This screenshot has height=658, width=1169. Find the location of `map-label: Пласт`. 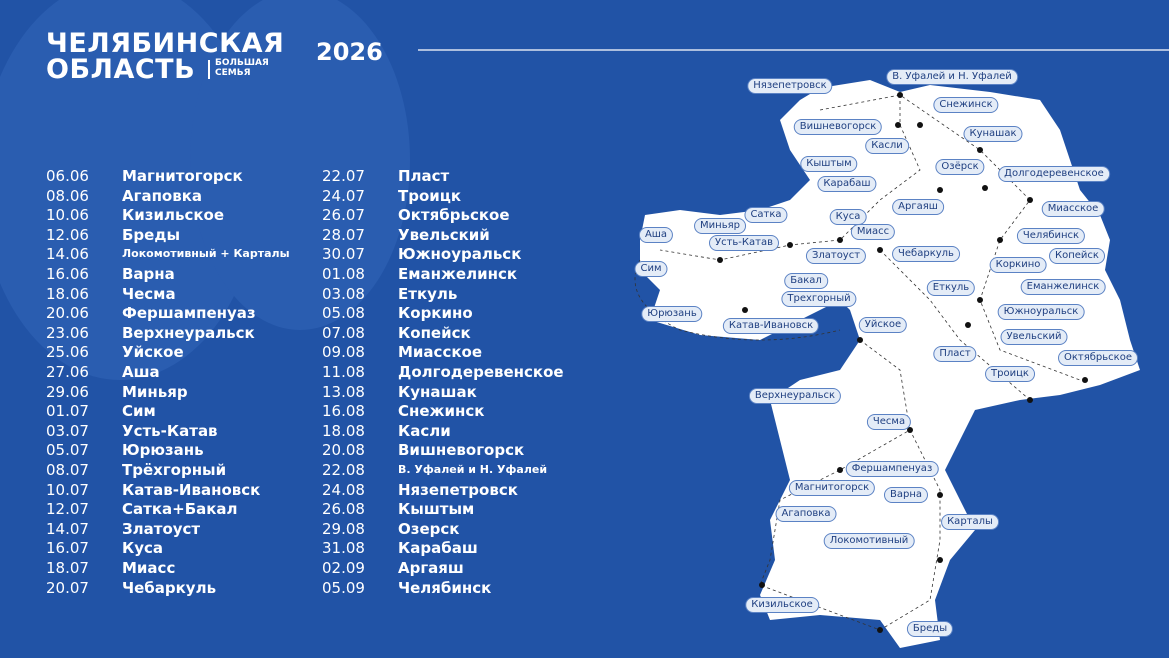

map-label: Пласт is located at coordinates (955, 354).